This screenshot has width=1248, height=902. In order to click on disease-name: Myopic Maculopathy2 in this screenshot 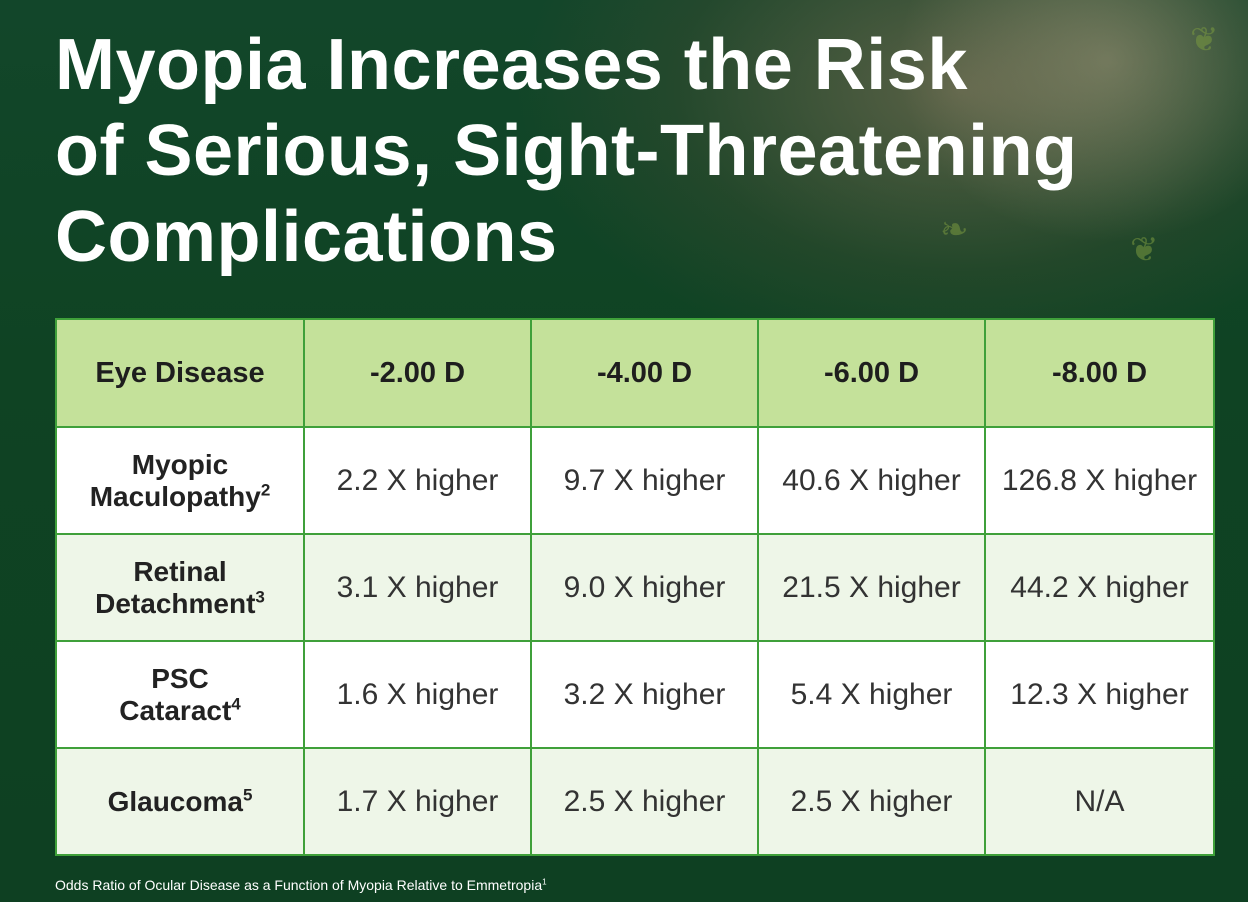, I will do `click(180, 480)`.